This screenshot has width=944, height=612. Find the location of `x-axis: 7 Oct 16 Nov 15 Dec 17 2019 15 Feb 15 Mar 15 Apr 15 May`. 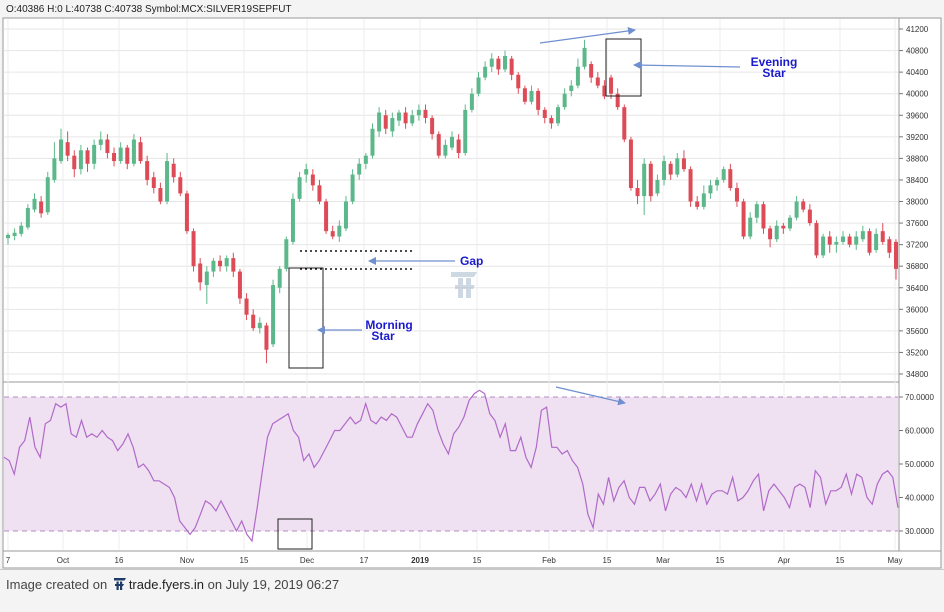

x-axis: 7 Oct 16 Nov 15 Dec 17 2019 15 Feb 15 Mar 15 Apr 15 May is located at coordinates (454, 560).